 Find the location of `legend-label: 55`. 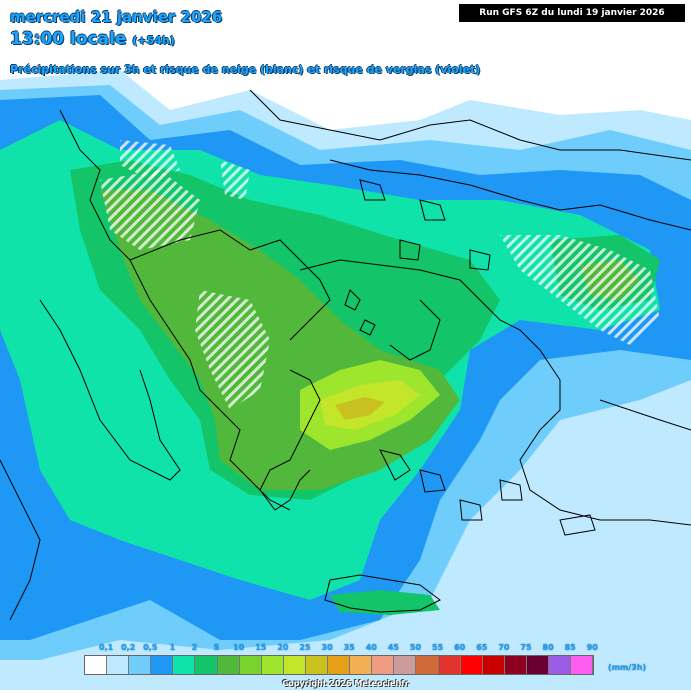

legend-label: 55 is located at coordinates (438, 647).